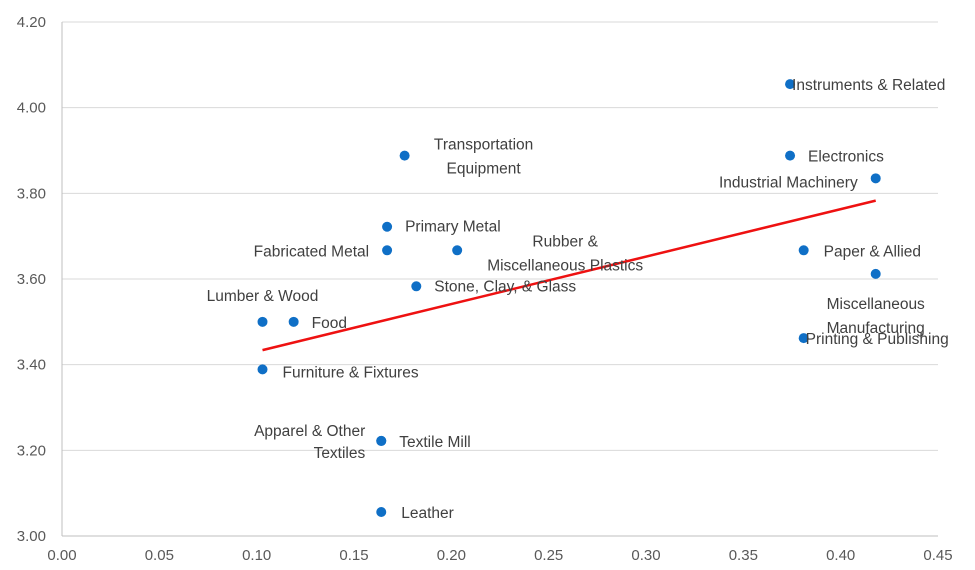 This screenshot has width=975, height=570. I want to click on x-tick-label: 0.30, so click(645, 555).